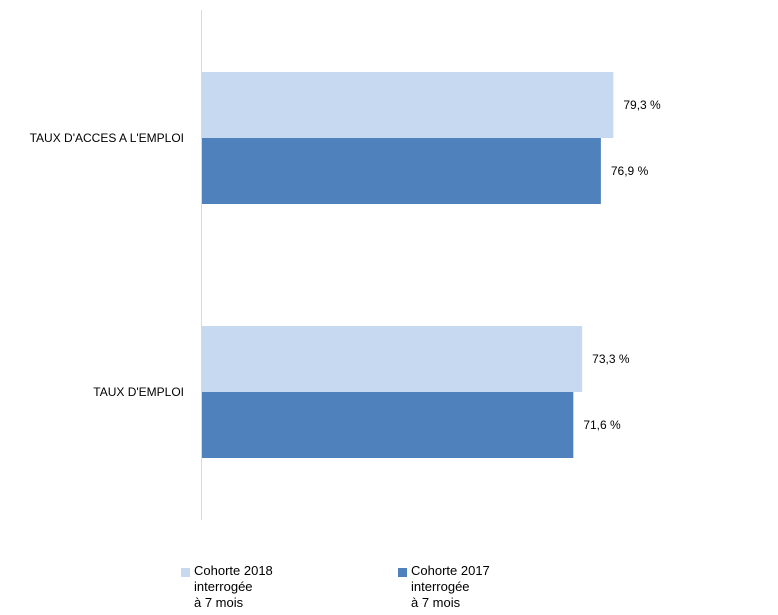 The height and width of the screenshot is (615, 778). What do you see at coordinates (233, 586) in the screenshot?
I see `legend-label-cohorte-2018: Cohorte 2018 interrogée à 7 mois` at bounding box center [233, 586].